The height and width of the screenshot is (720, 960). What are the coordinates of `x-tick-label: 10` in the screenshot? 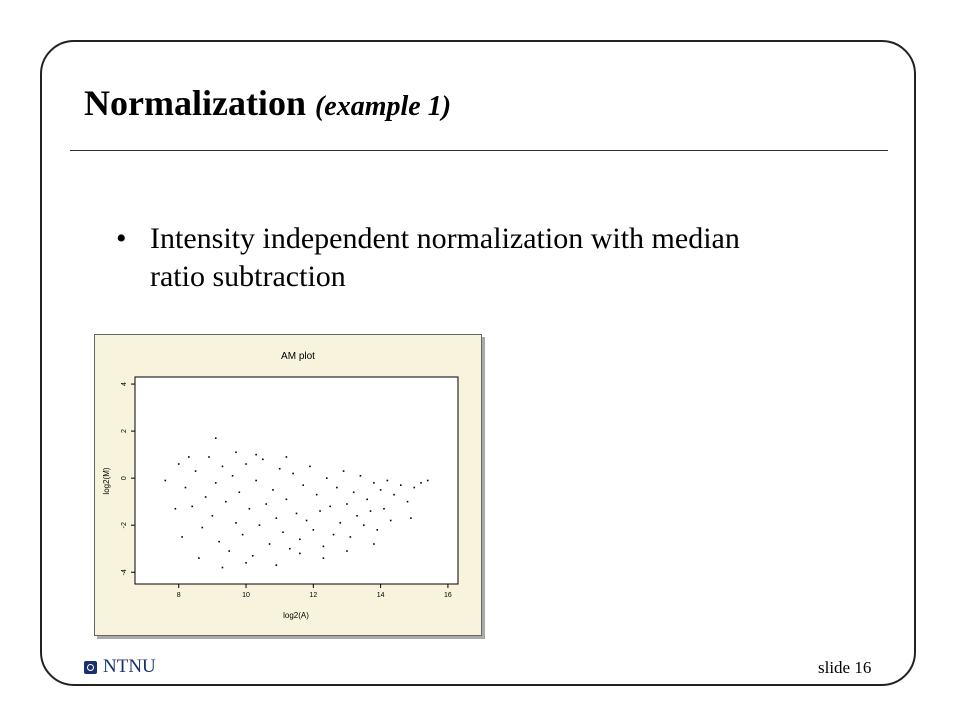 It's located at (246, 595).